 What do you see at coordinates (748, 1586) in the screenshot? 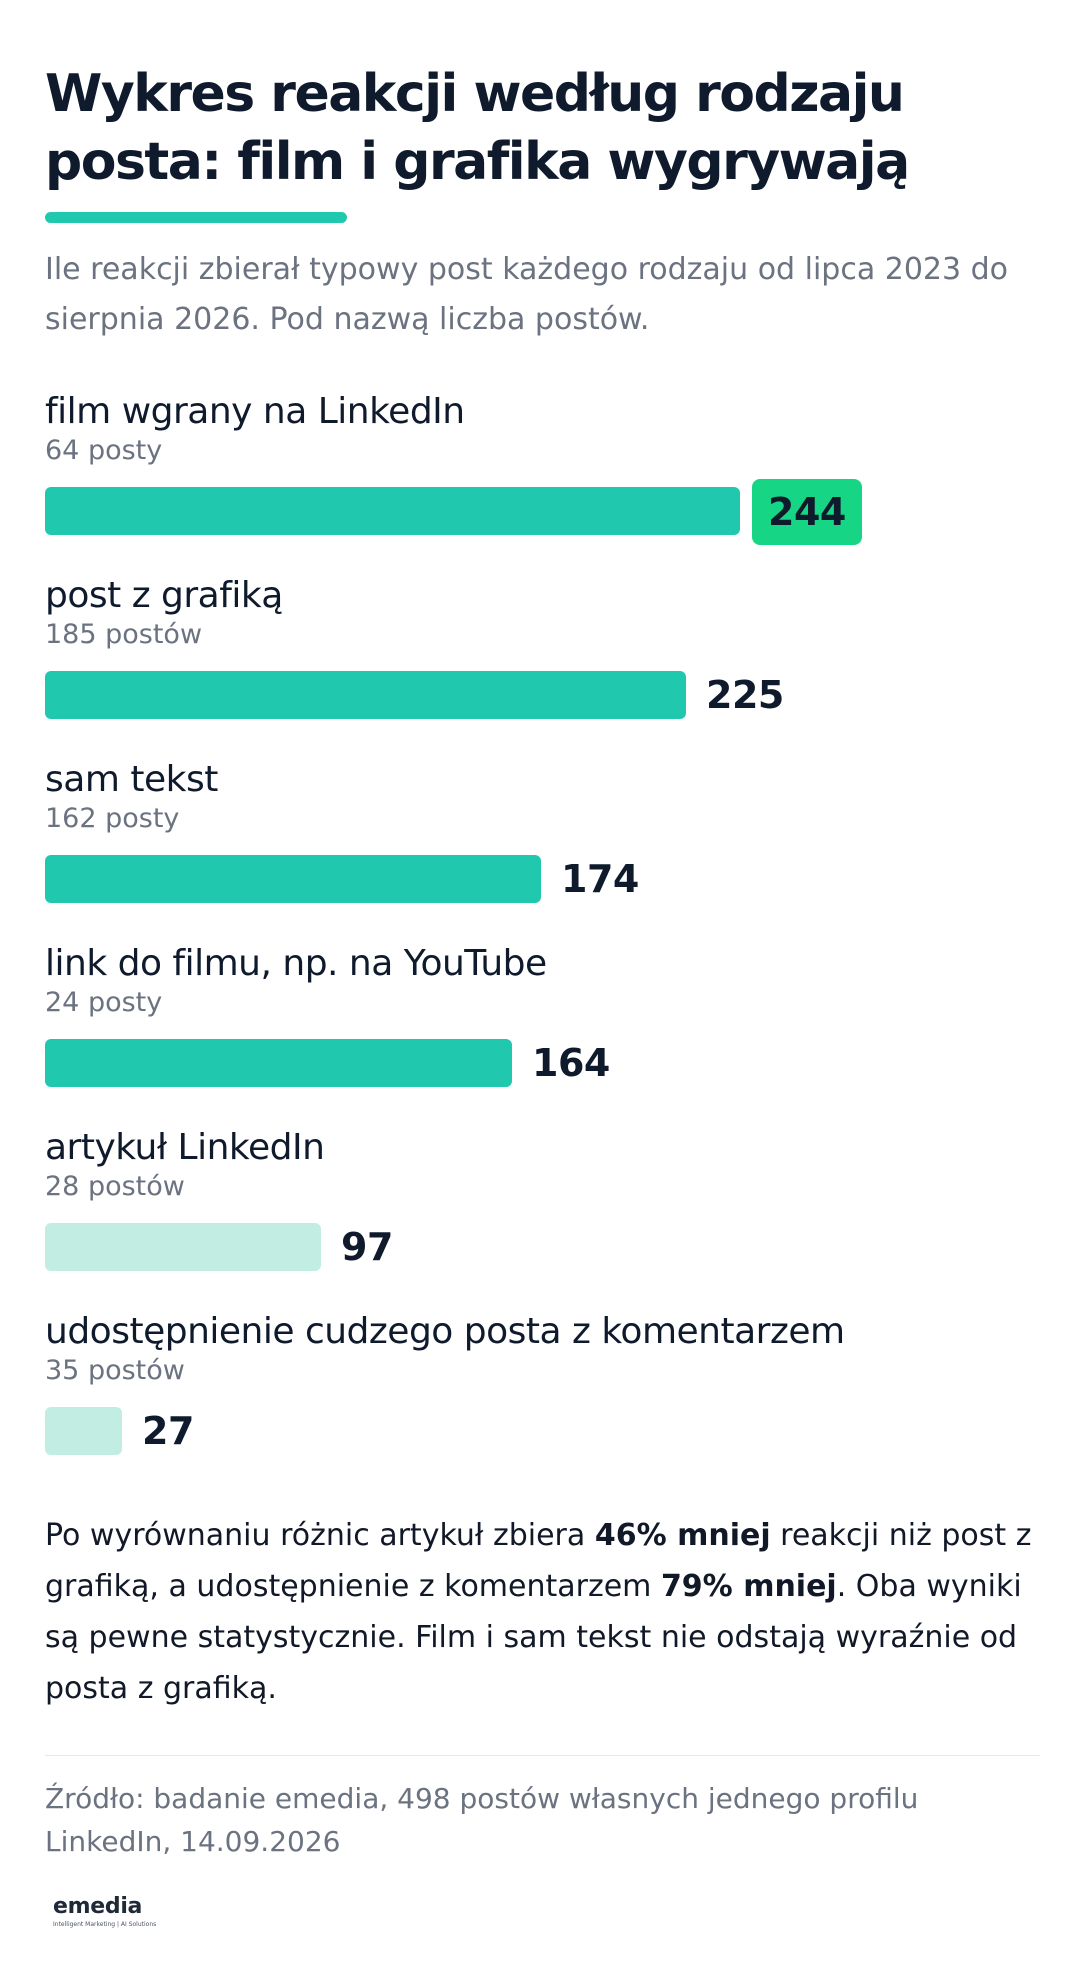
I see `note-emphasis-2: 79% mniej` at bounding box center [748, 1586].